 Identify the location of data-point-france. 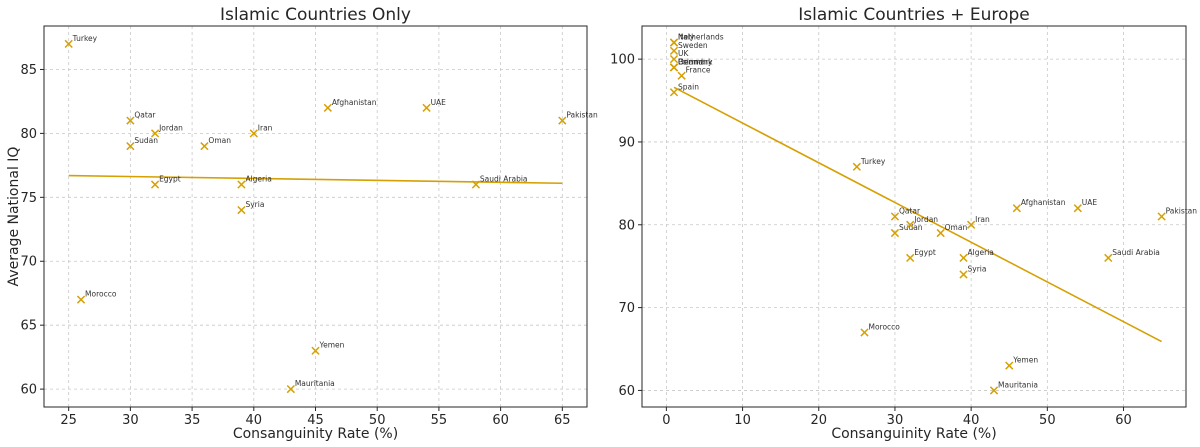
(681, 75).